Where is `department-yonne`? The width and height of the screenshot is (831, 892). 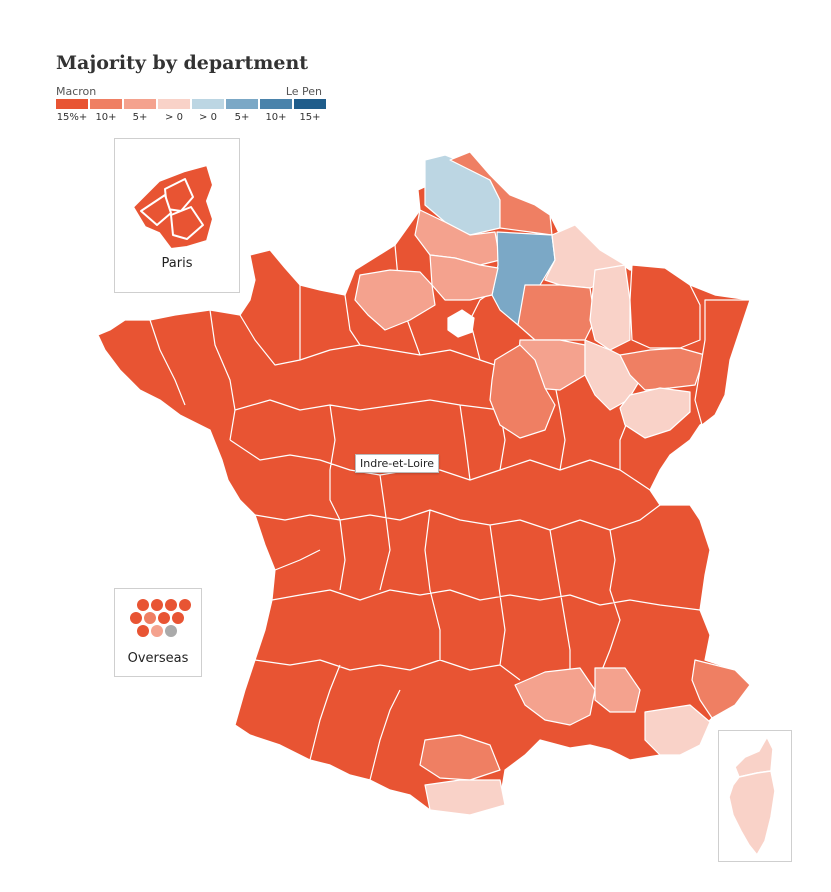
department-yonne is located at coordinates (522, 391).